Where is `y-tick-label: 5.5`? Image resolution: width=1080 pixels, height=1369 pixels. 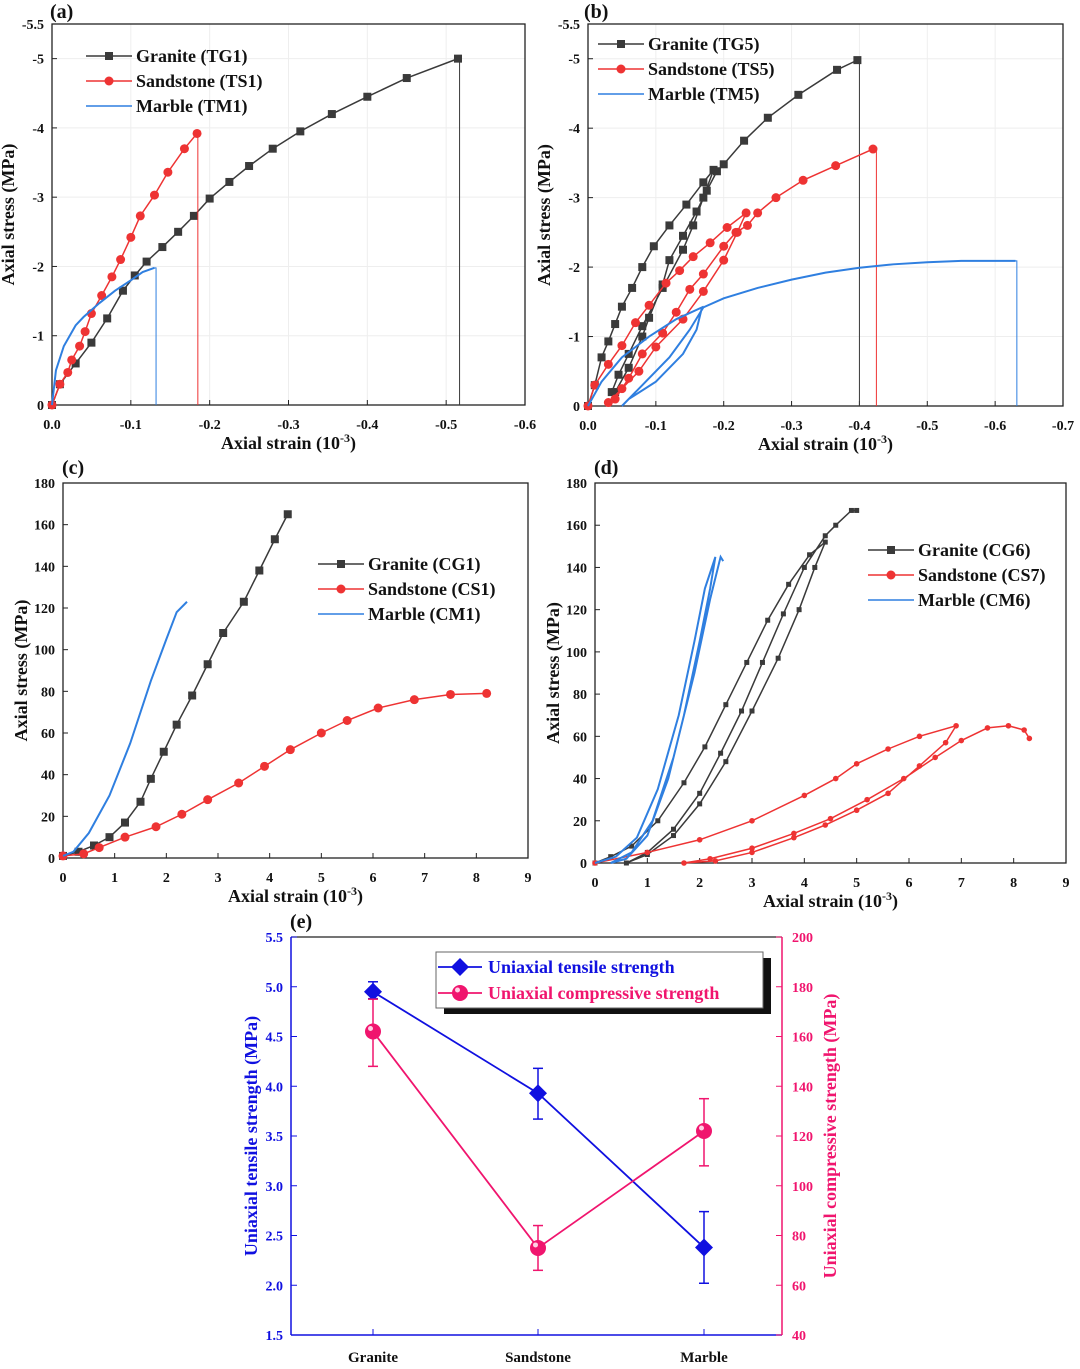
y-tick-label: 5.5 is located at coordinates (275, 938).